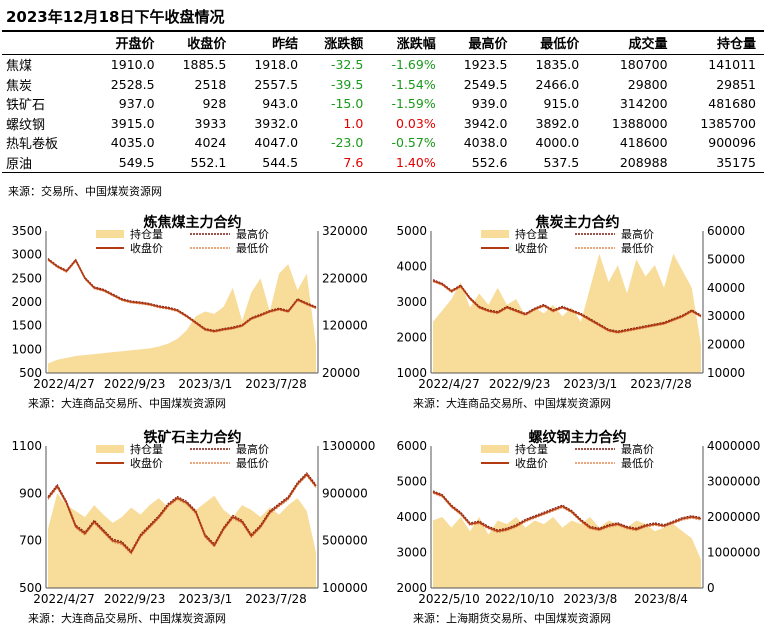 The width and height of the screenshot is (770, 640). What do you see at coordinates (413, 65) in the screenshot?
I see `table-cell: -1.69%` at bounding box center [413, 65].